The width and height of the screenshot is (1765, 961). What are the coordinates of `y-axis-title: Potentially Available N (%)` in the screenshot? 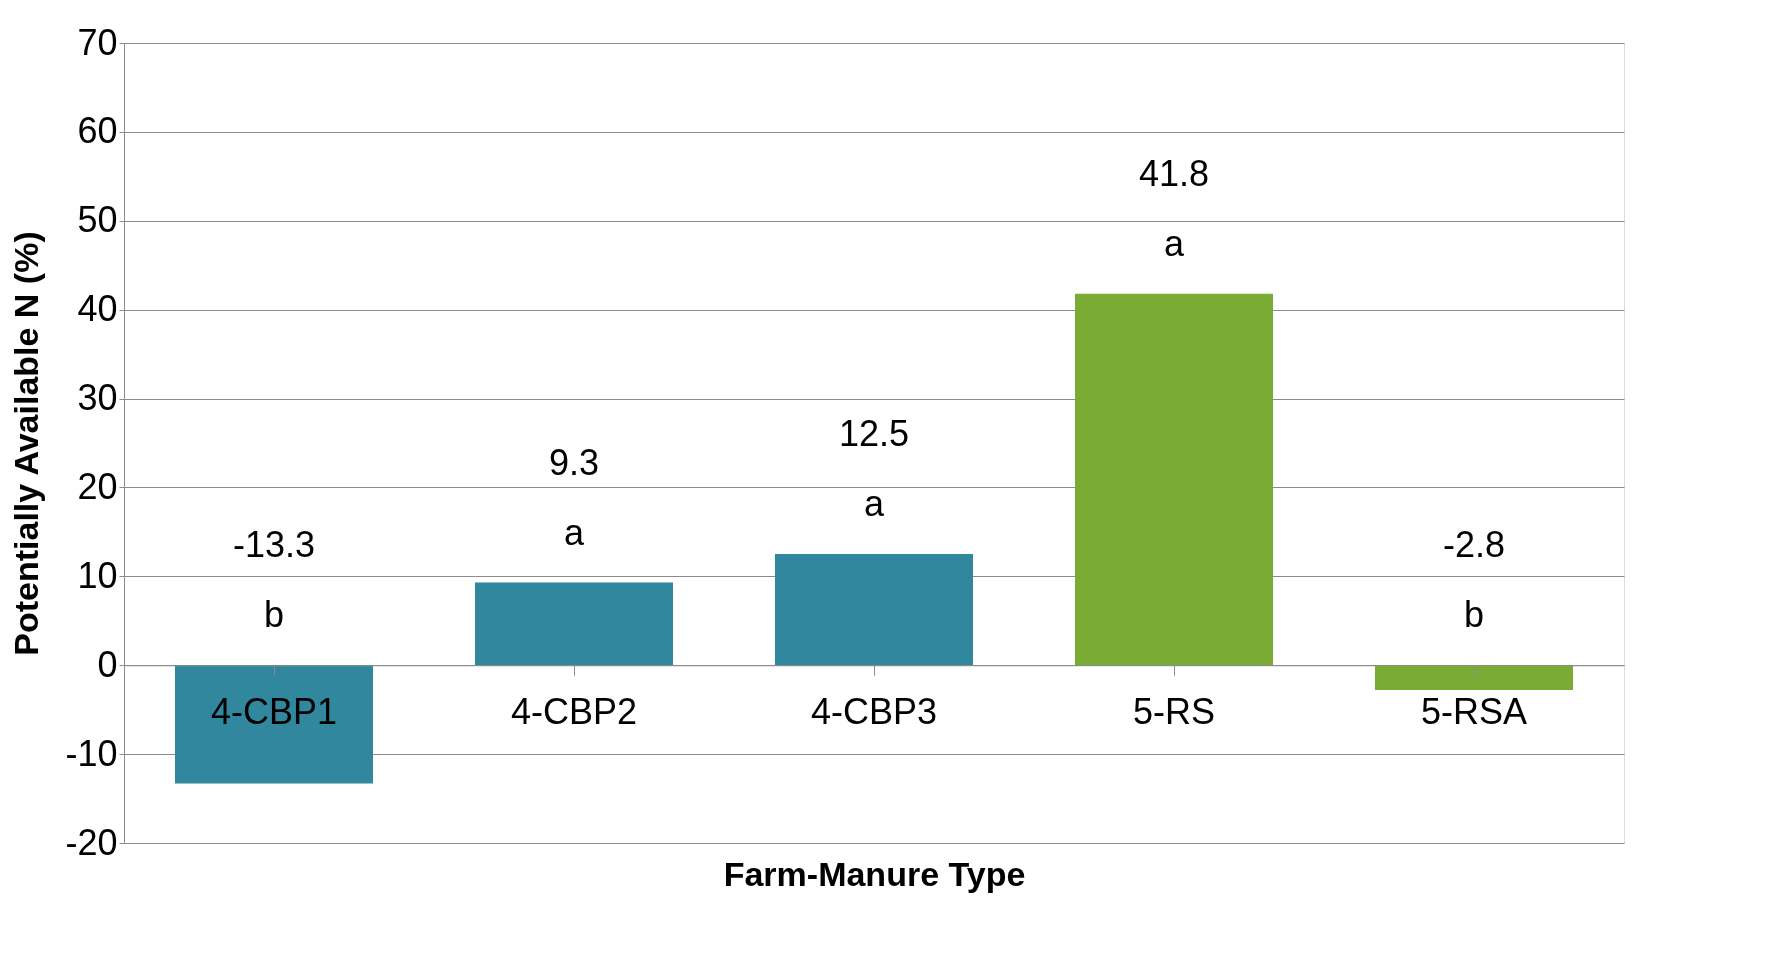 It's located at (26, 443).